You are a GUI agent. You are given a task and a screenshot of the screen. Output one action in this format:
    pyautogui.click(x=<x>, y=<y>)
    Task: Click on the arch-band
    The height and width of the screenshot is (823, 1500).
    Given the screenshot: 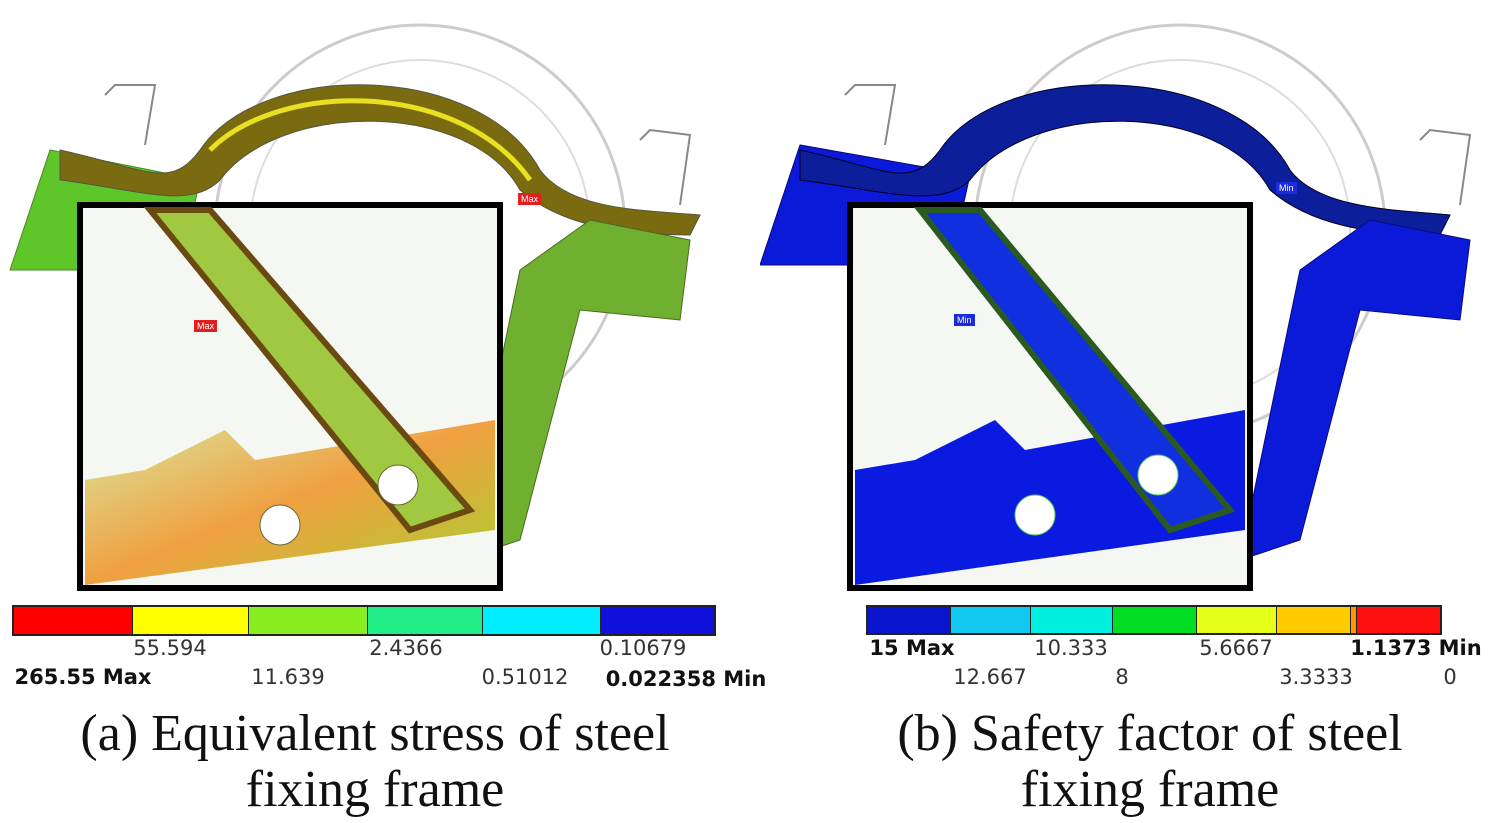 What is the action you would take?
    pyautogui.click(x=1125, y=160)
    